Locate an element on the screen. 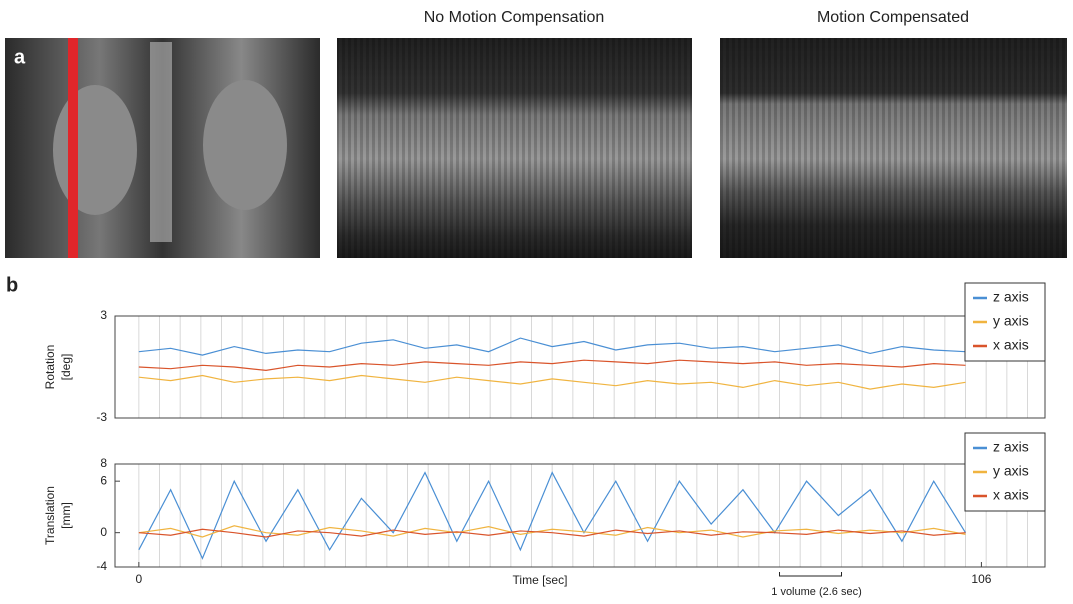  x-tick-label: 106 is located at coordinates (981, 579).